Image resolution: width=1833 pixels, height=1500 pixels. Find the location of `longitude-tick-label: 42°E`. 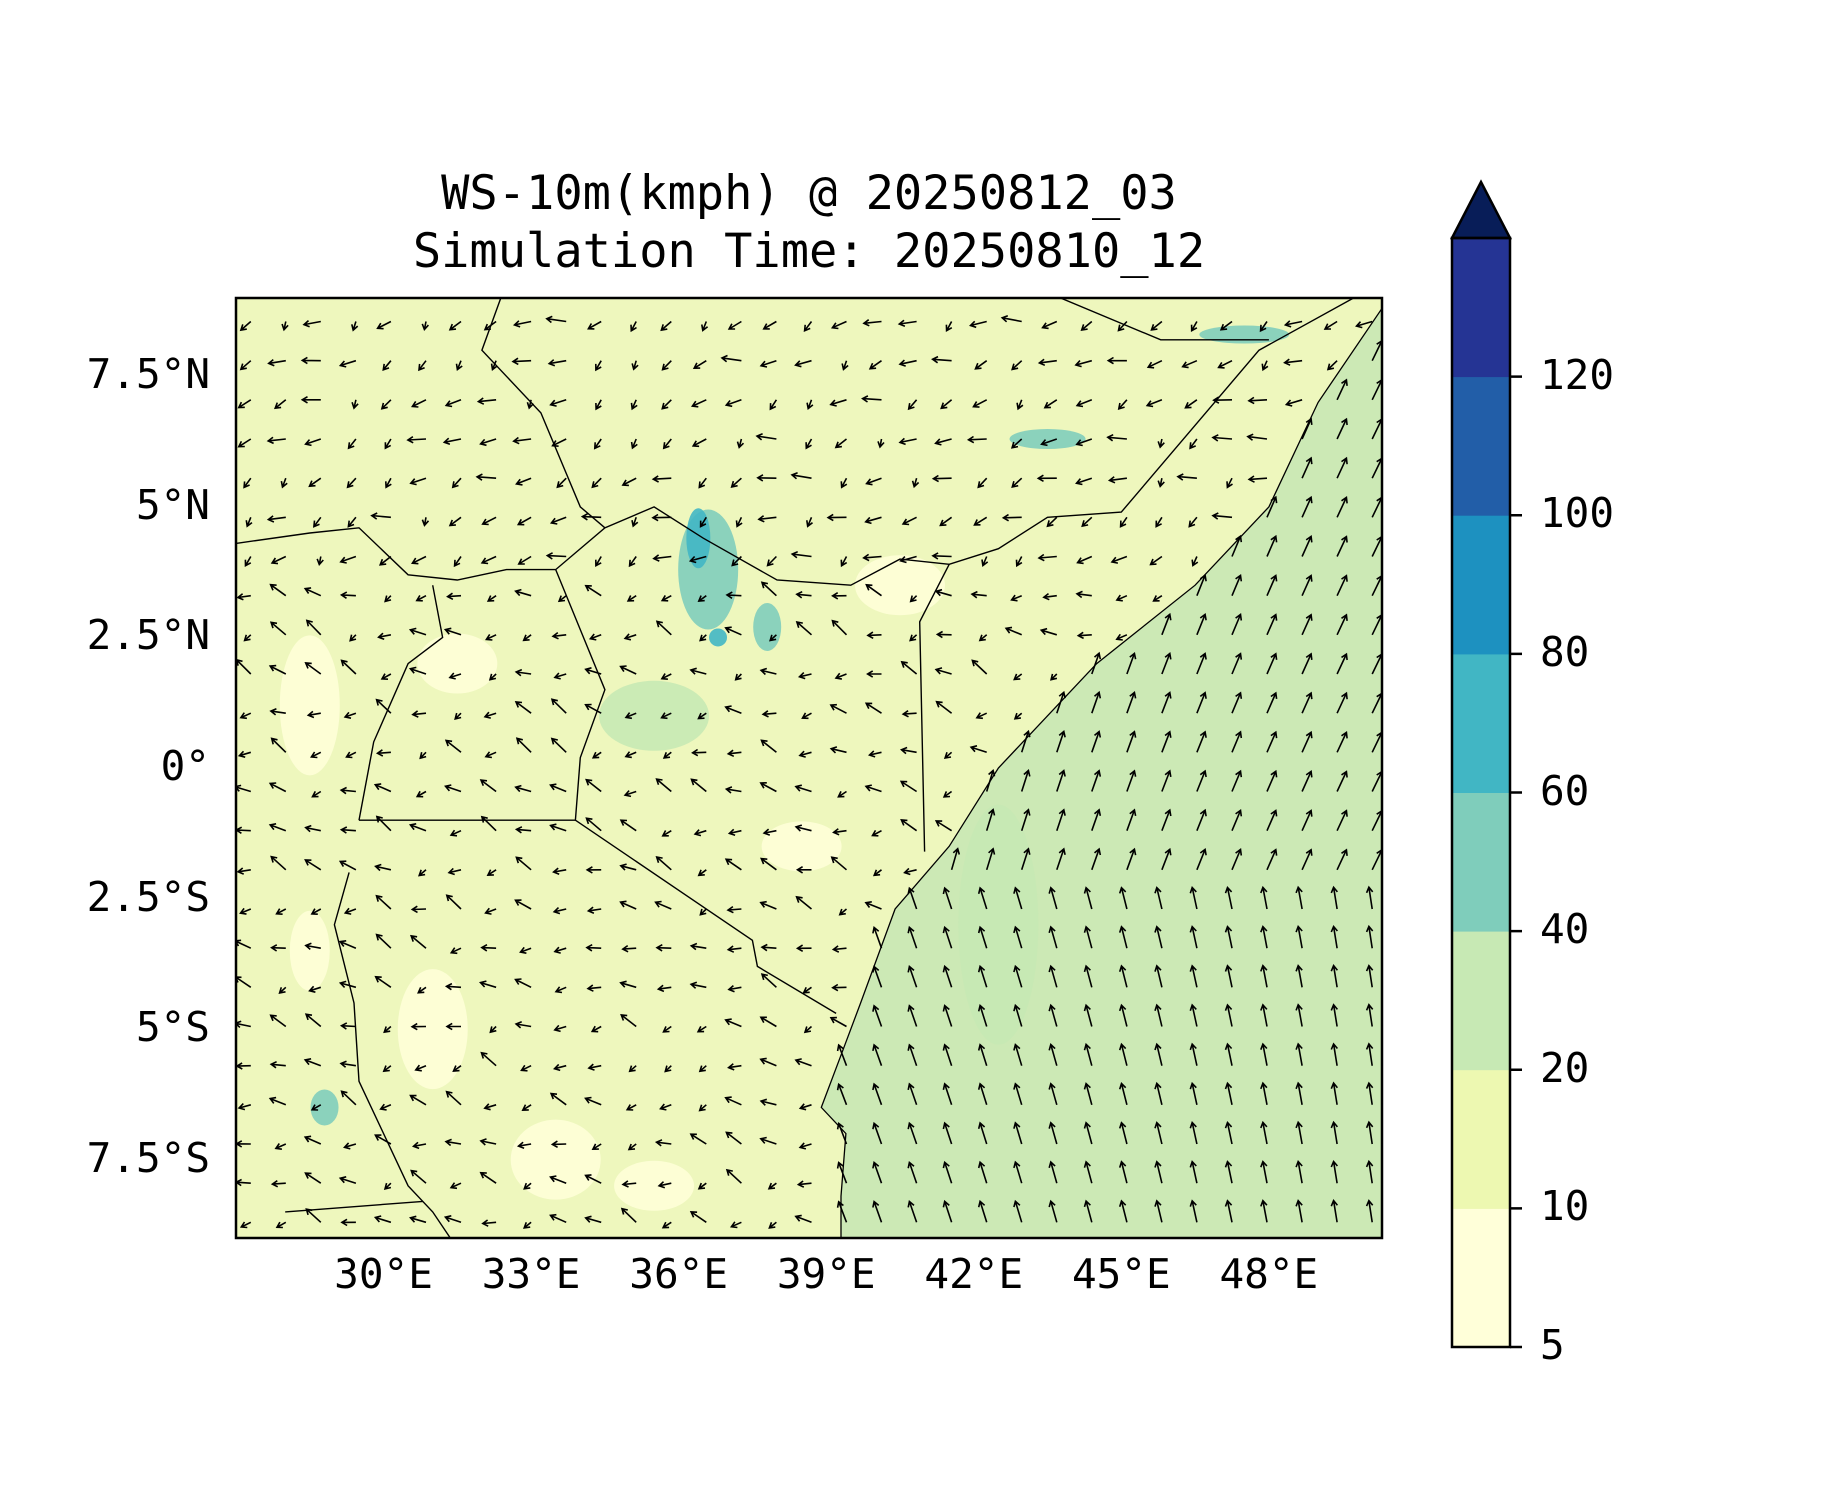

longitude-tick-label: 42°E is located at coordinates (974, 1274).